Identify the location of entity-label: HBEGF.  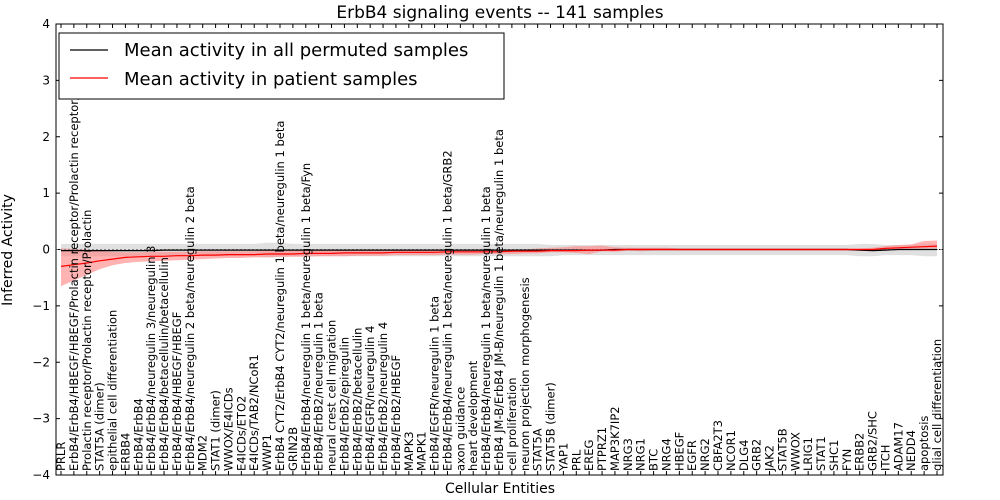
(679, 451).